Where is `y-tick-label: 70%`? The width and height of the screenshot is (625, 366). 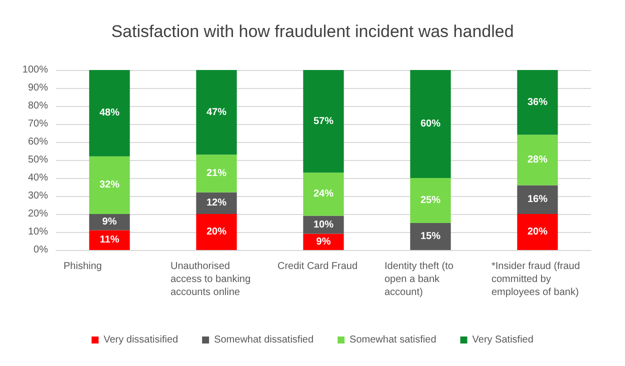 y-tick-label: 70% is located at coordinates (38, 124).